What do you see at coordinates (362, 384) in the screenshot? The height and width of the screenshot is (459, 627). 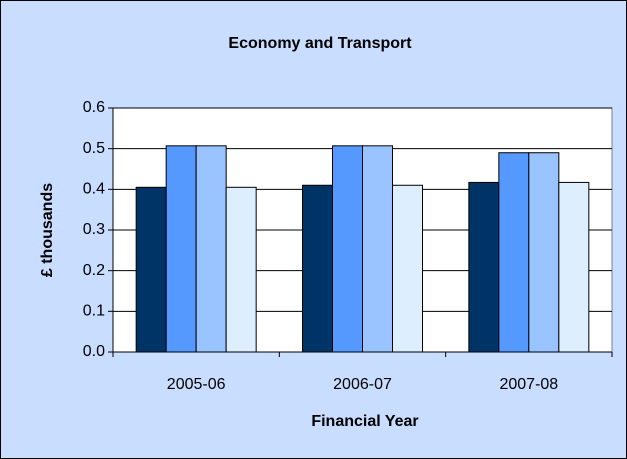 I see `x-tick-label: 2006-07` at bounding box center [362, 384].